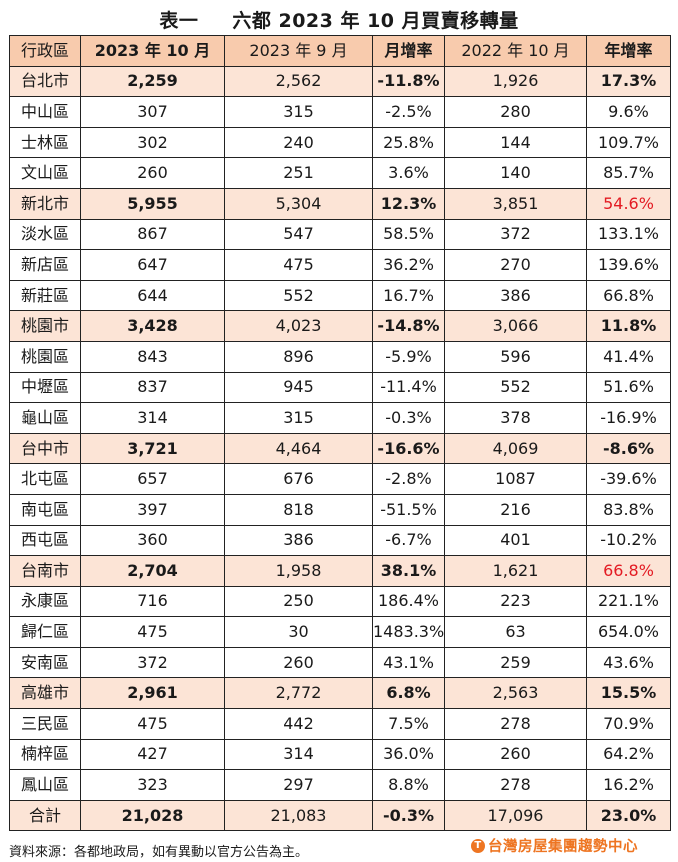 The height and width of the screenshot is (862, 678). Describe the element at coordinates (515, 509) in the screenshot. I see `value-oct-2022: 216` at that location.